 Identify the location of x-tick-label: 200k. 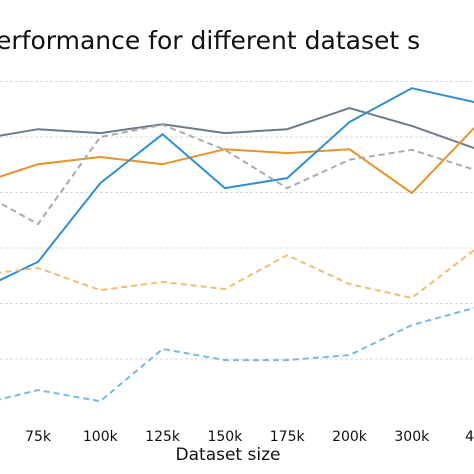
(350, 437).